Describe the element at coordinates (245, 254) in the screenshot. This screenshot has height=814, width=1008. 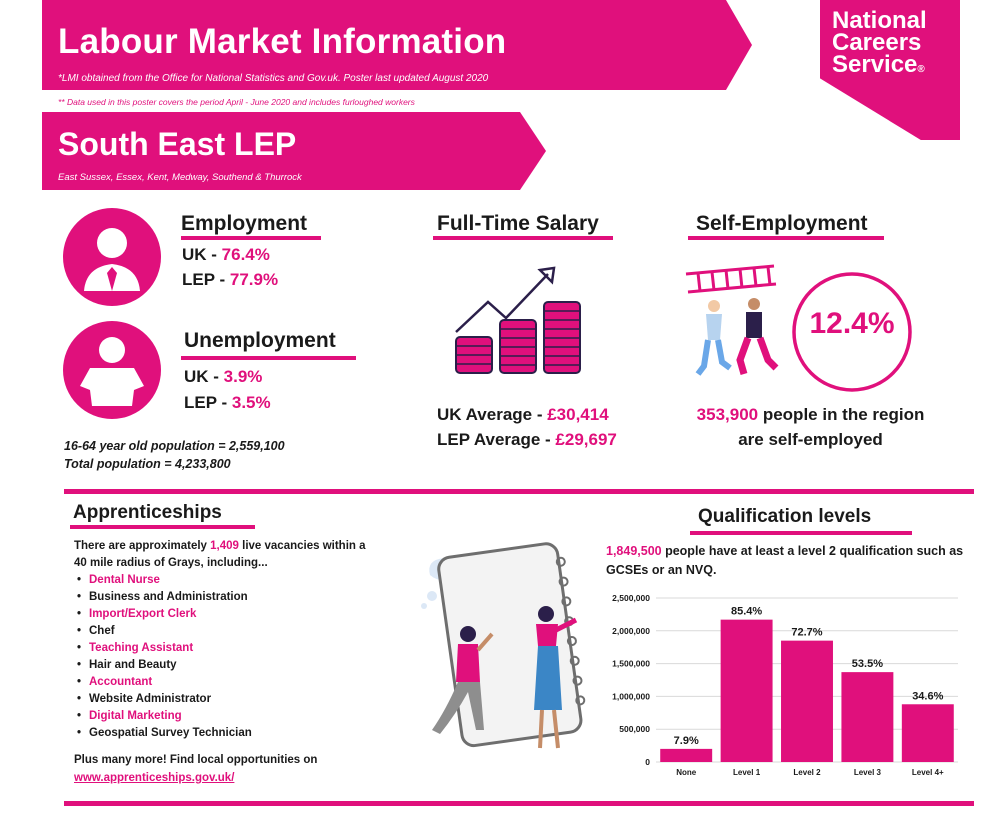
I see `employment-uk-value: 76.4%` at that location.